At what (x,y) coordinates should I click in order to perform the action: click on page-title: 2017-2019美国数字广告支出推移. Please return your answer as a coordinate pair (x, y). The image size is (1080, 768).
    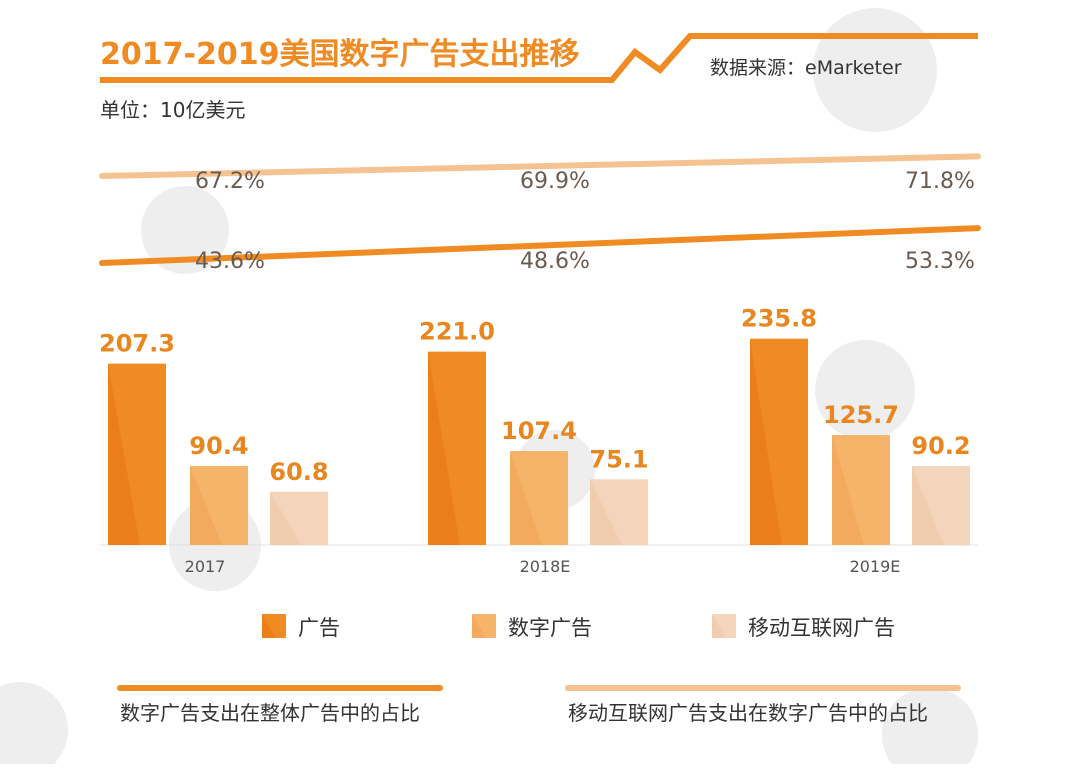
    Looking at the image, I should click on (339, 54).